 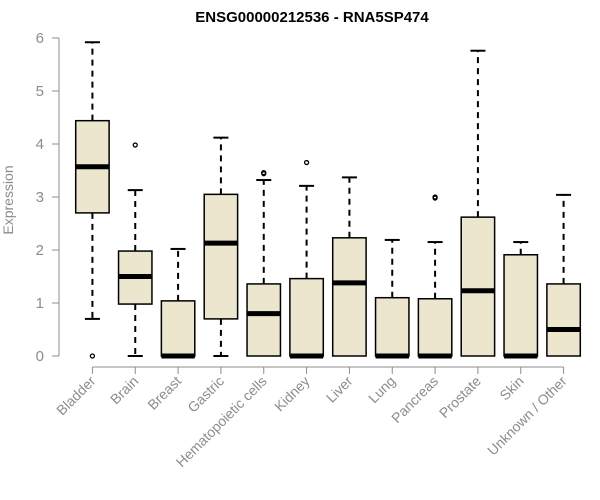 I want to click on chart-title: ENSG00000212536 - RNA5SP474, so click(x=312, y=17).